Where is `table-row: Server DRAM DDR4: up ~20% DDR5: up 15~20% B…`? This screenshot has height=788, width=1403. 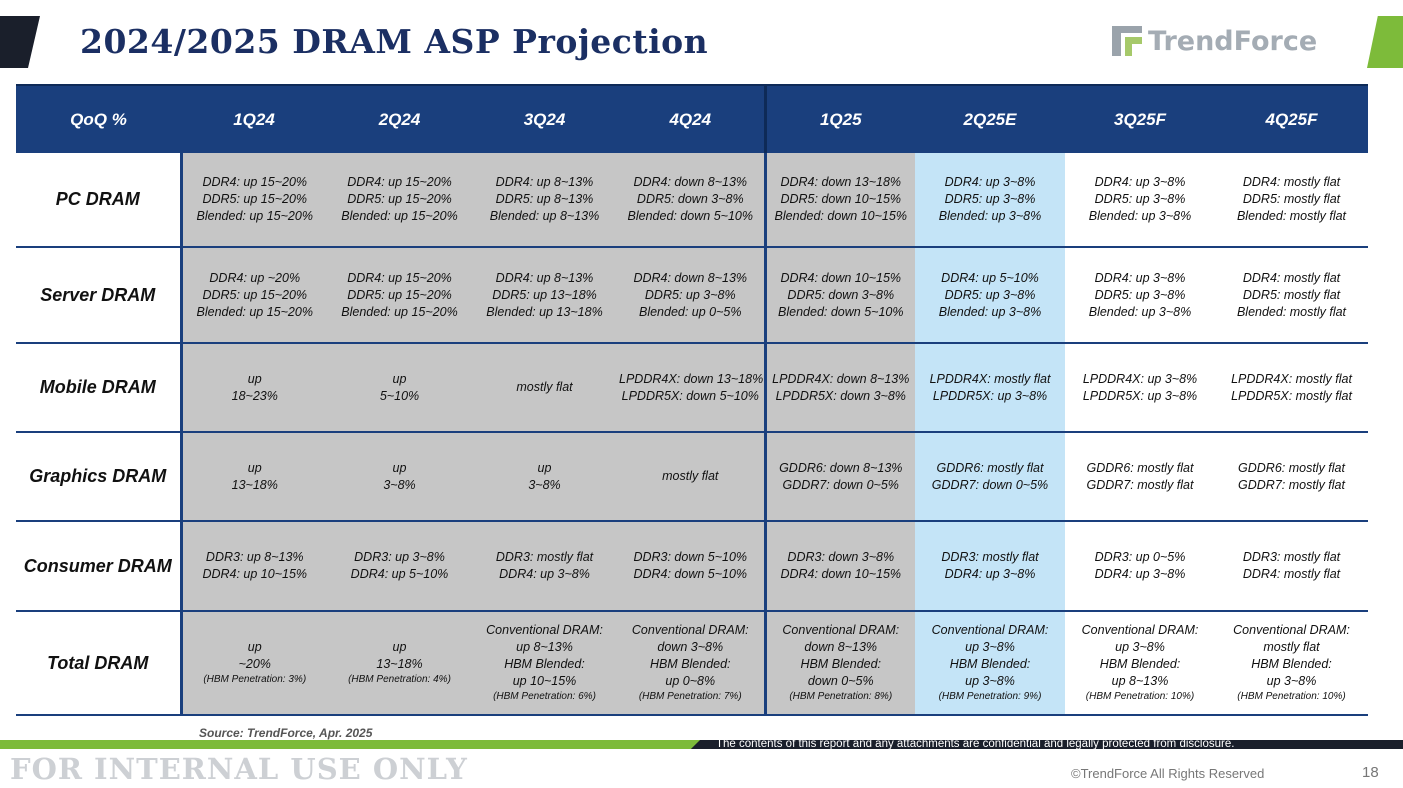
table-row: Server DRAM DDR4: up ~20% DDR5: up 15~20% B… is located at coordinates (692, 295).